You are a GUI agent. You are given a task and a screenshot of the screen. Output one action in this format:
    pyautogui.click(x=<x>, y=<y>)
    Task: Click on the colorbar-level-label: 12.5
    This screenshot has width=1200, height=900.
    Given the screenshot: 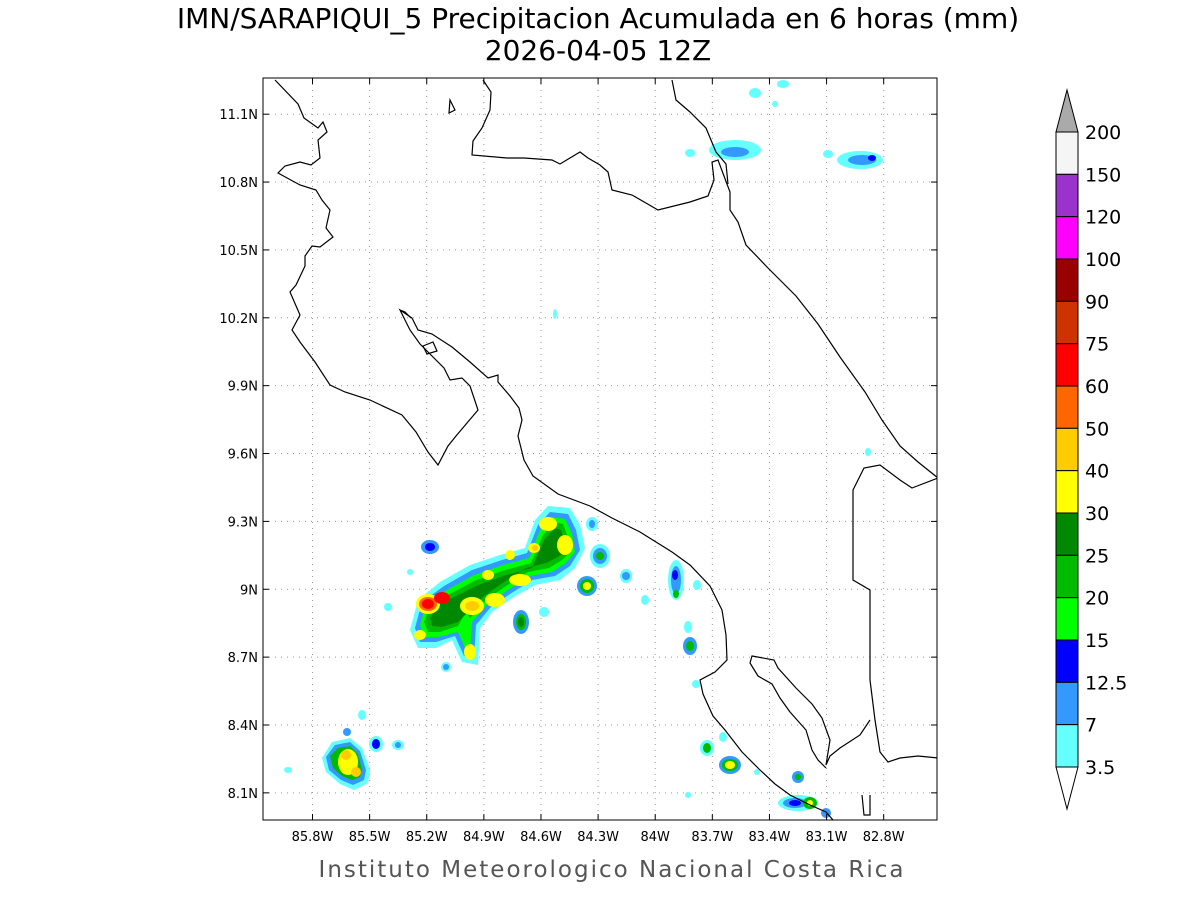 What is the action you would take?
    pyautogui.click(x=1106, y=683)
    